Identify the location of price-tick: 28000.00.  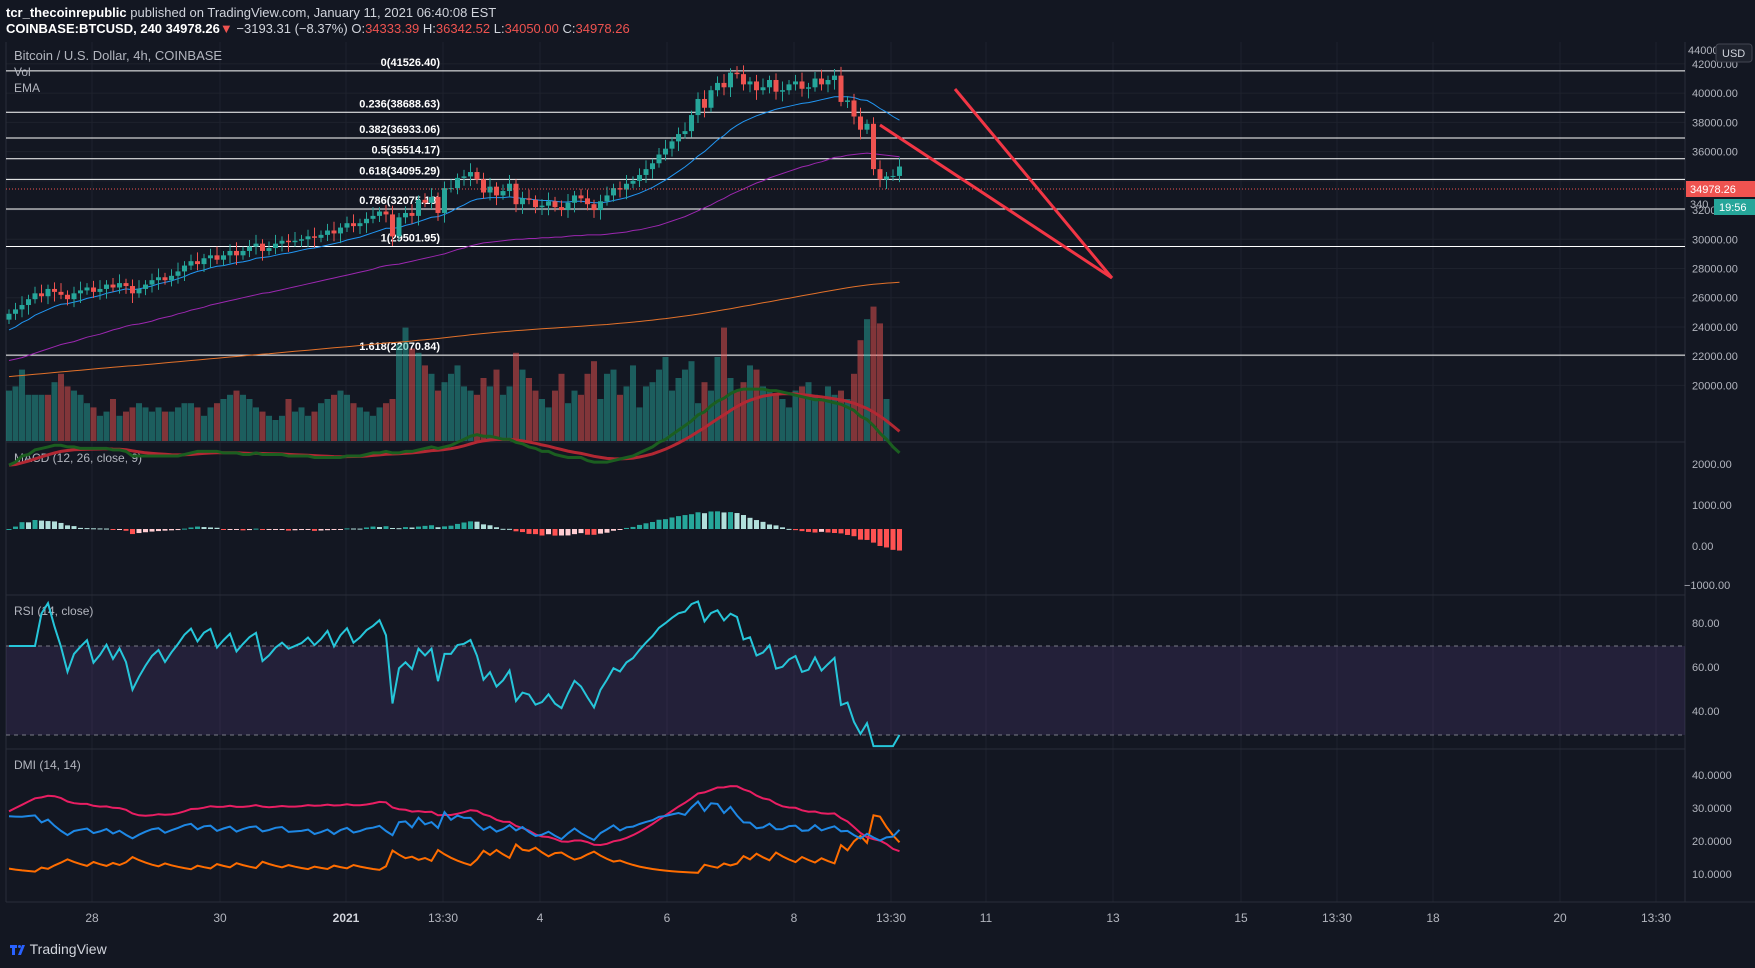
(1715, 269).